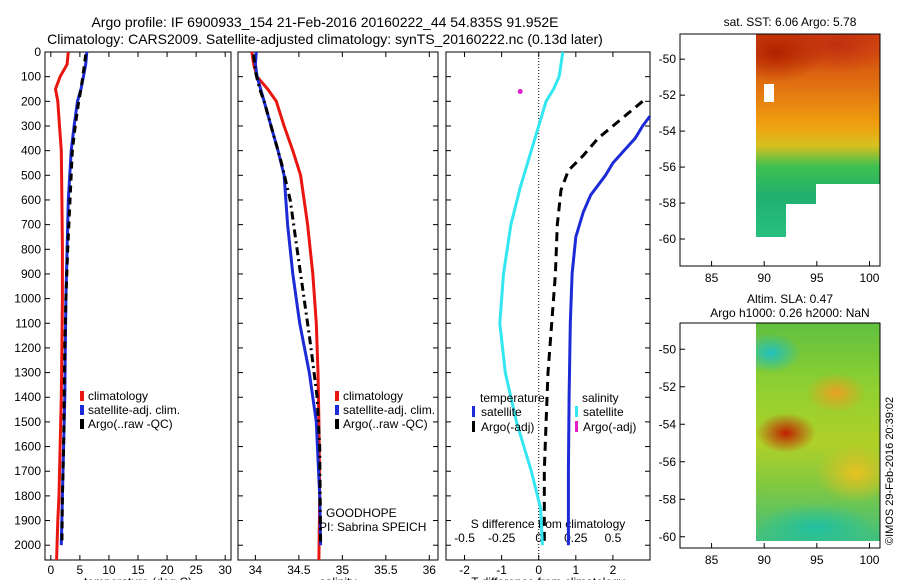 The image size is (900, 580). Describe the element at coordinates (765, 278) in the screenshot. I see `map-x-tick-label: 90` at that location.